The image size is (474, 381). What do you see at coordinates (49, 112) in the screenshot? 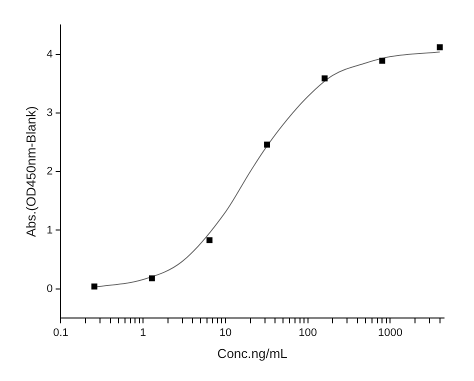
I see `y-tick-label: 3` at bounding box center [49, 112].